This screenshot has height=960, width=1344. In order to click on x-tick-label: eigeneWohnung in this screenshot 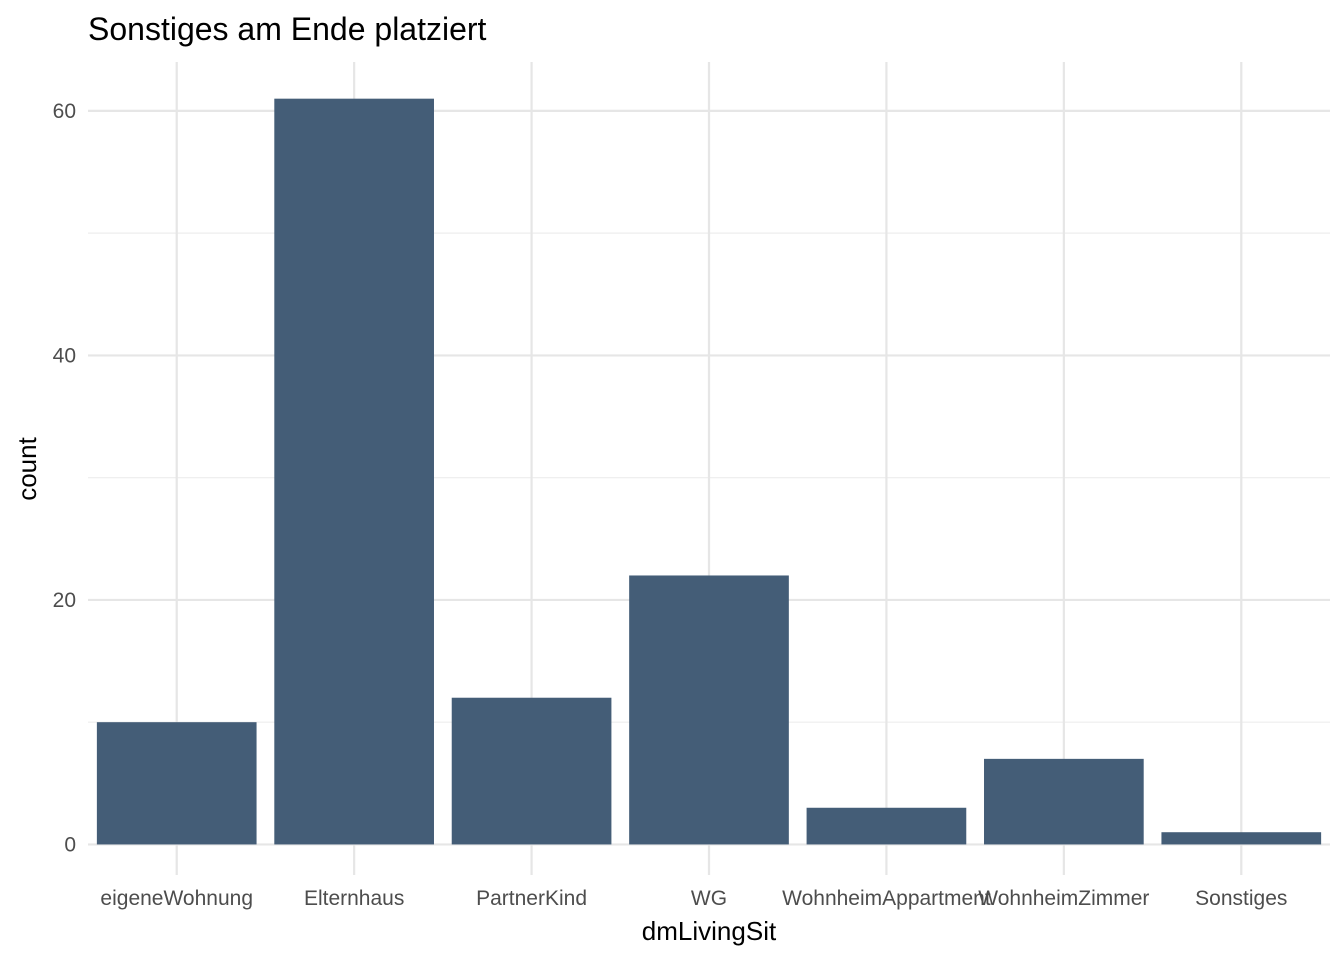, I will do `click(176, 898)`.